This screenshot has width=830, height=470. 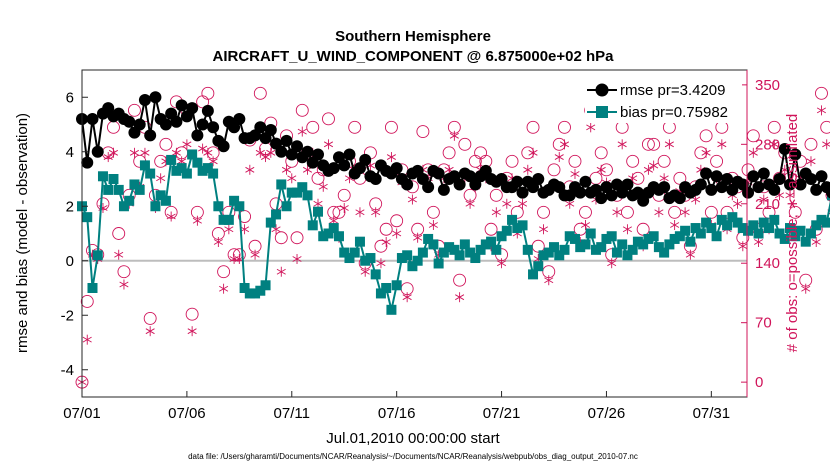 I want to click on right-tick-label: 70, so click(x=763, y=323).